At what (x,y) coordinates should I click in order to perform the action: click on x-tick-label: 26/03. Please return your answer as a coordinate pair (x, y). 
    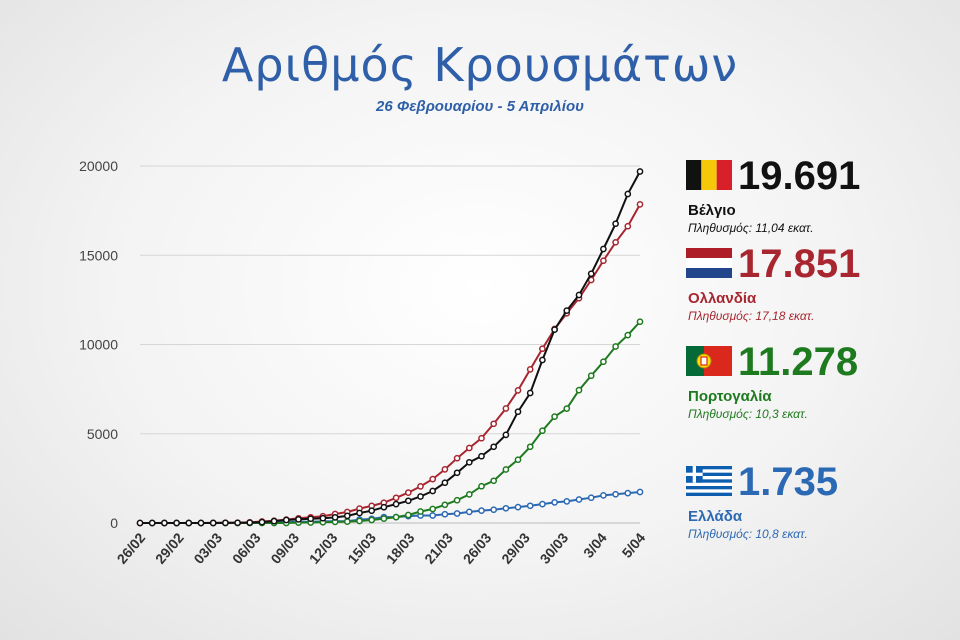
    Looking at the image, I should click on (477, 547).